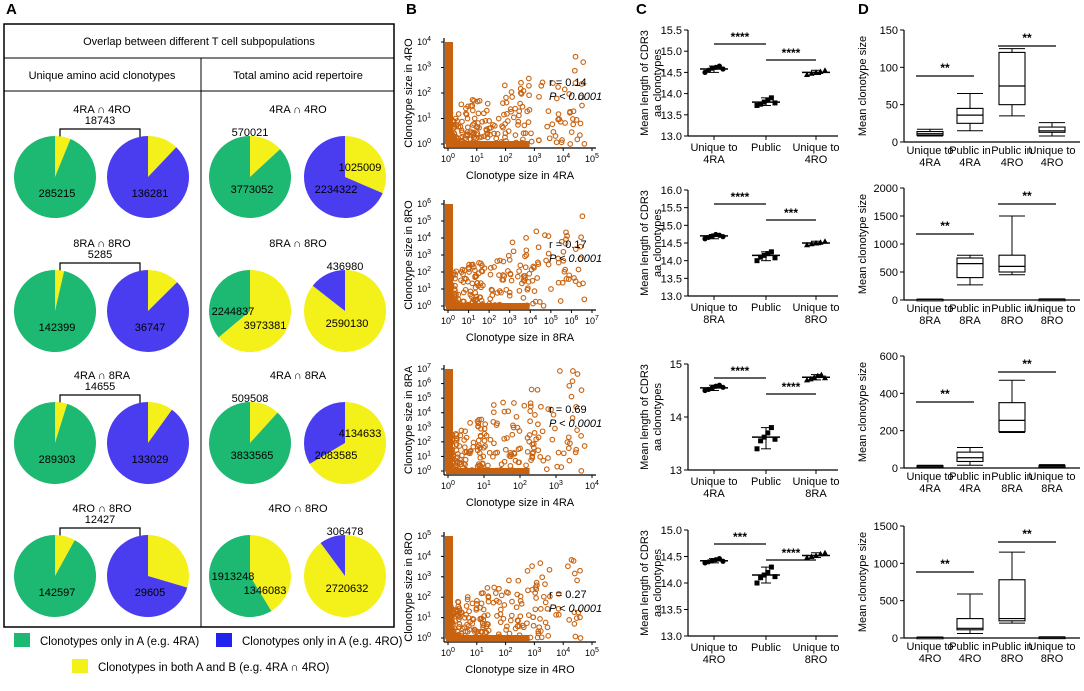 The height and width of the screenshot is (691, 1084). What do you see at coordinates (298, 509) in the screenshot?
I see `pie-group-title: 4RO ∩ 8RO` at bounding box center [298, 509].